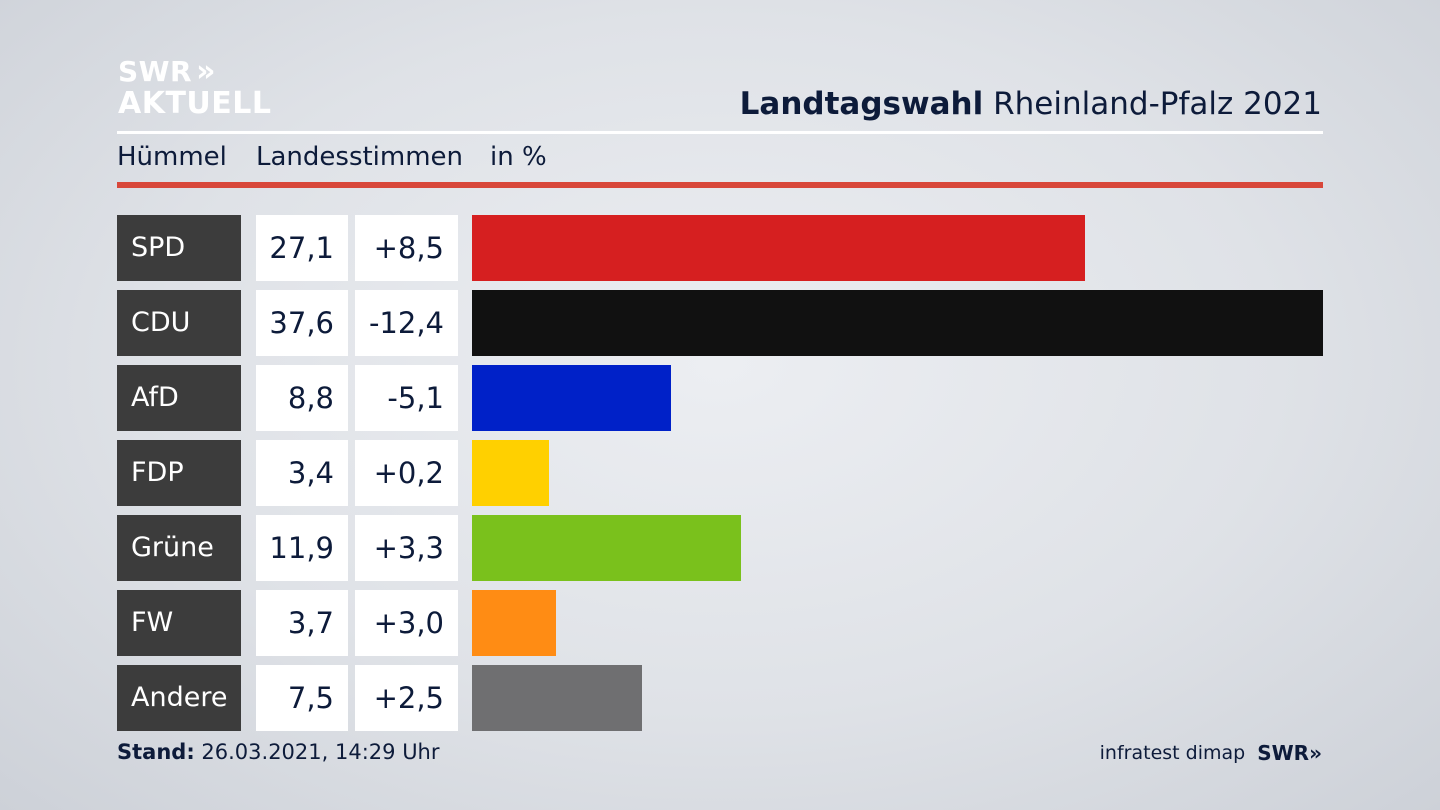 This screenshot has height=810, width=1440. What do you see at coordinates (156, 752) in the screenshot?
I see `stand-label: Stand:` at bounding box center [156, 752].